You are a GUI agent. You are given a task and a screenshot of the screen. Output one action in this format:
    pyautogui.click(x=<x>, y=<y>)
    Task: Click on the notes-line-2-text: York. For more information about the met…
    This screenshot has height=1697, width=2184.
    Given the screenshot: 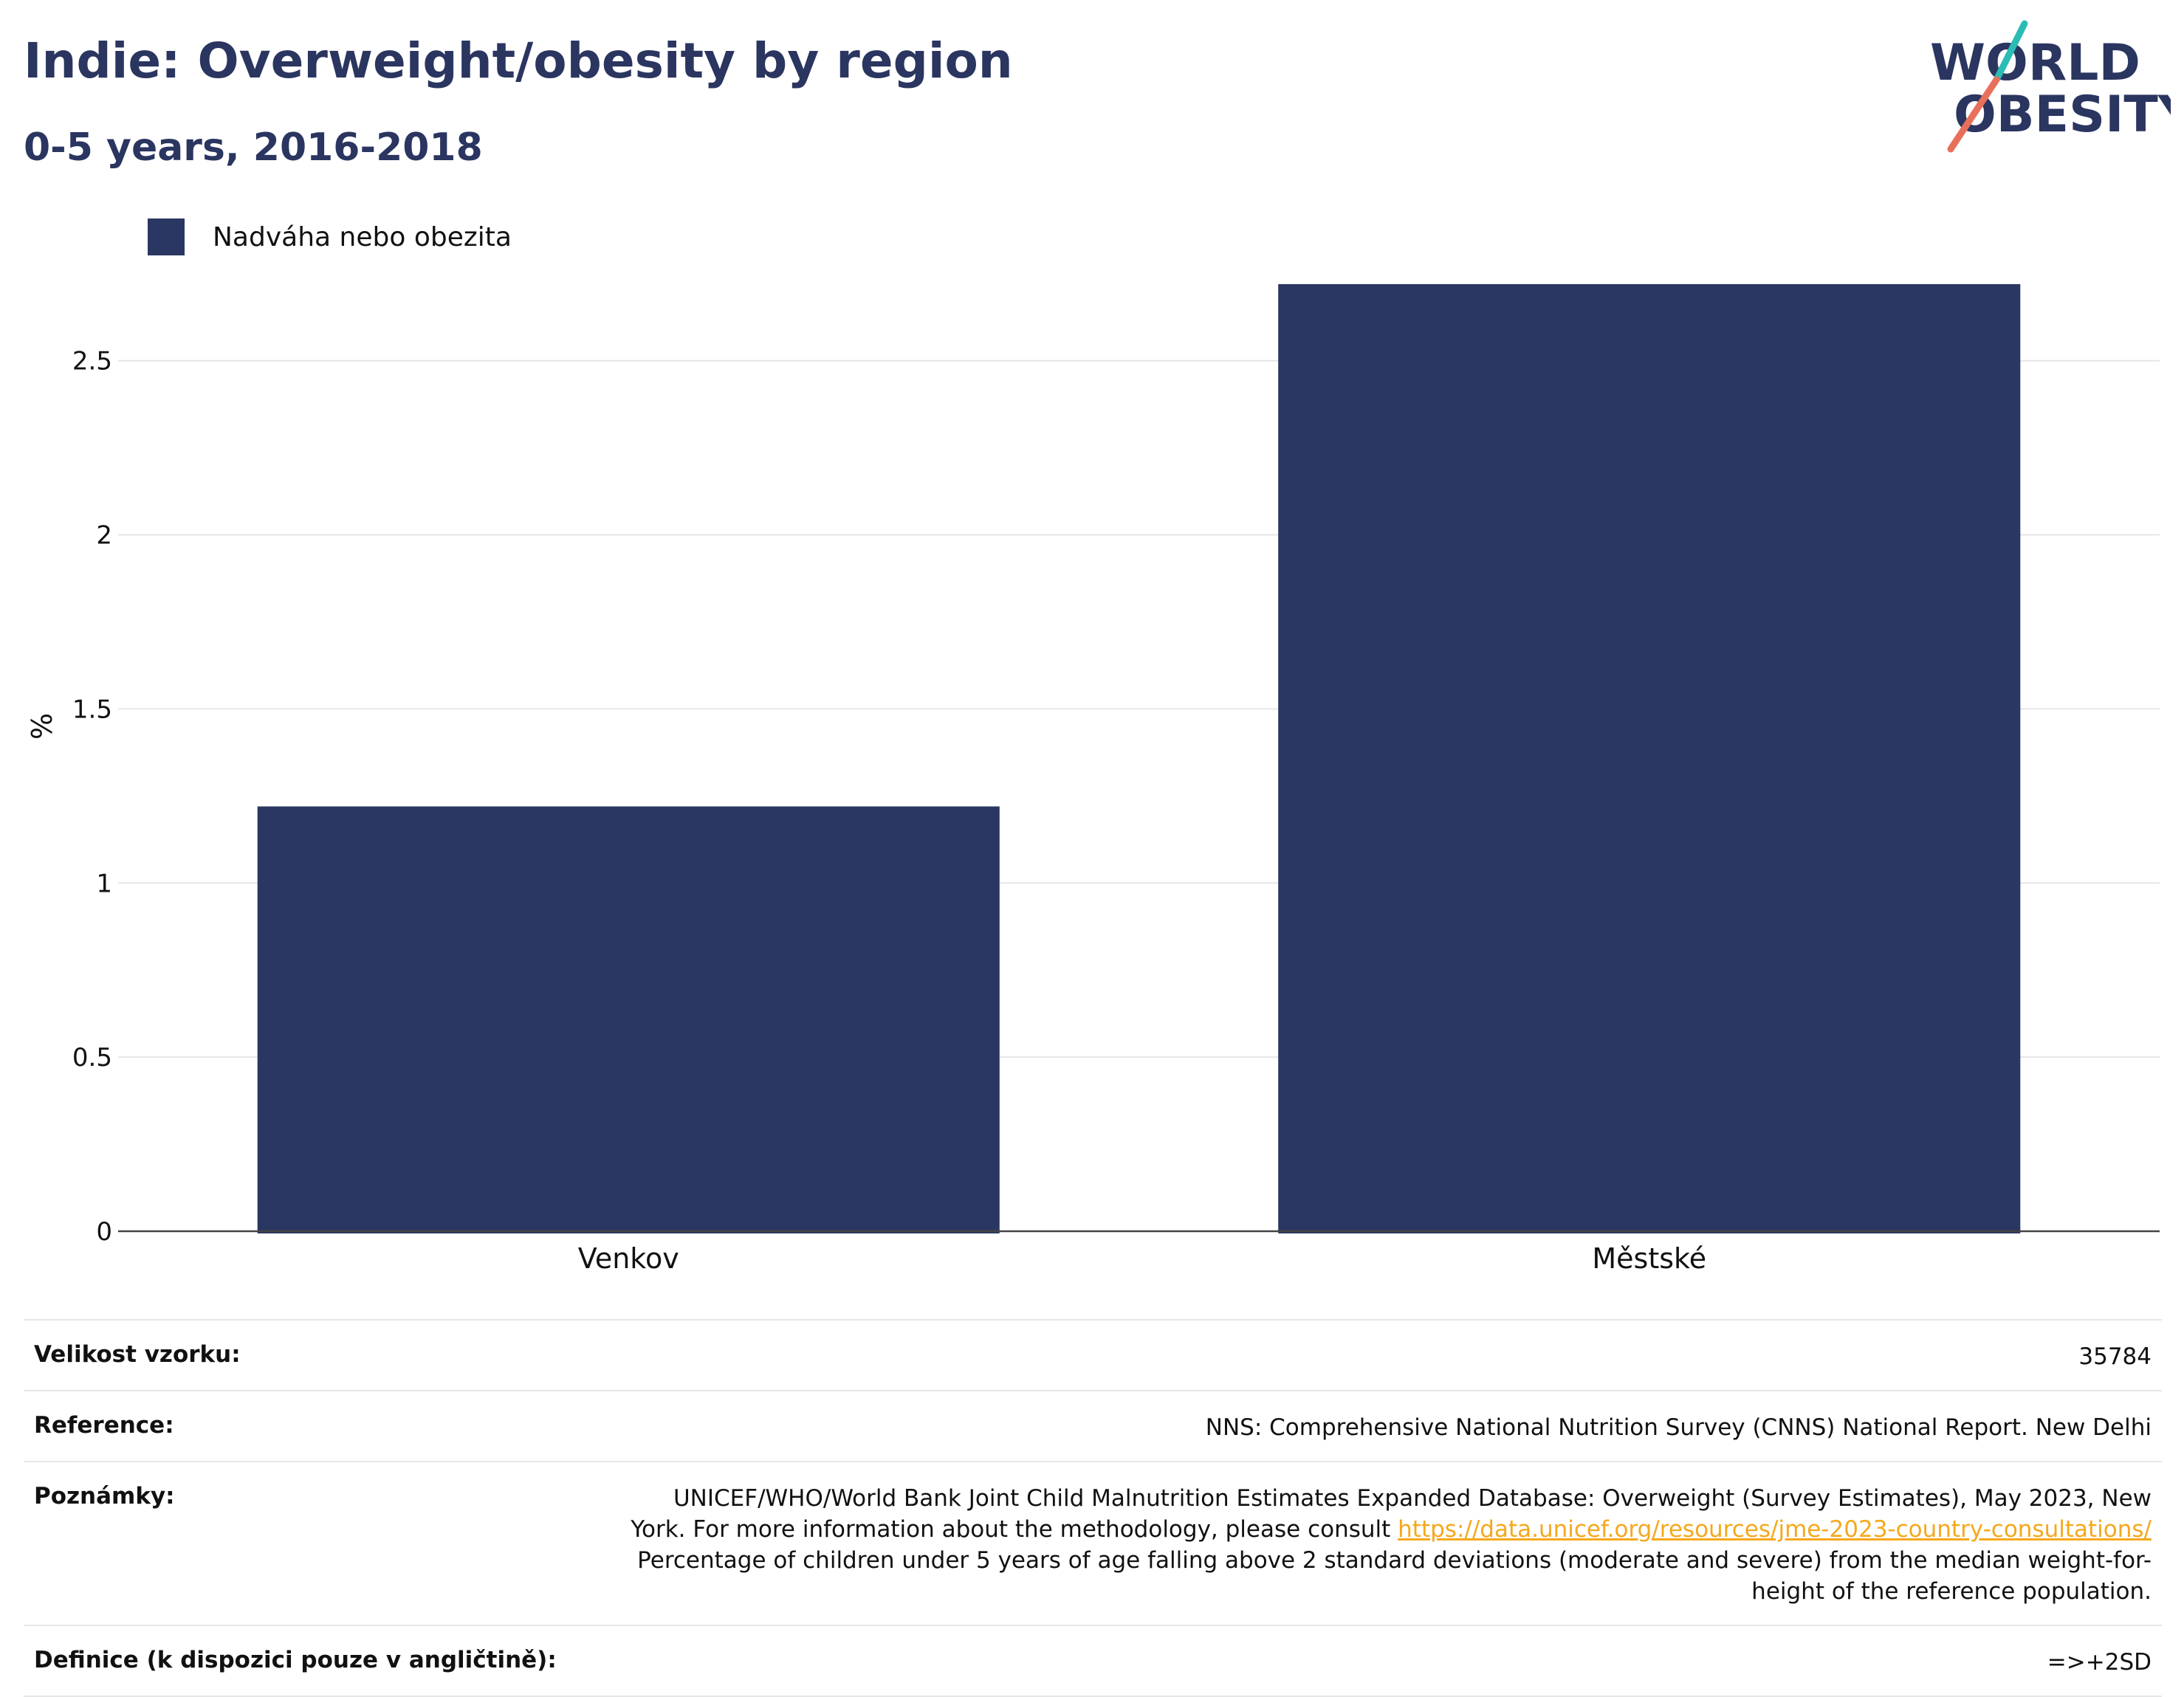 What is the action you would take?
    pyautogui.click(x=1011, y=1530)
    